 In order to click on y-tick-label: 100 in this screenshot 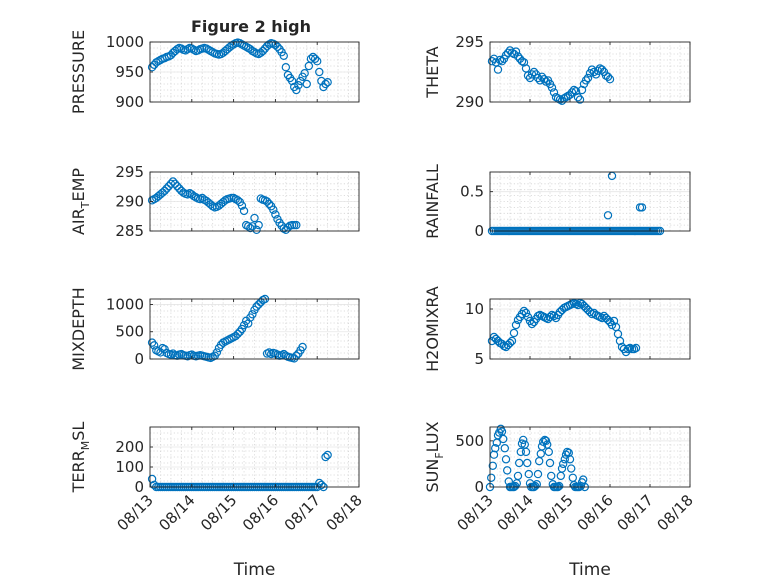, I will do `click(129, 467)`.